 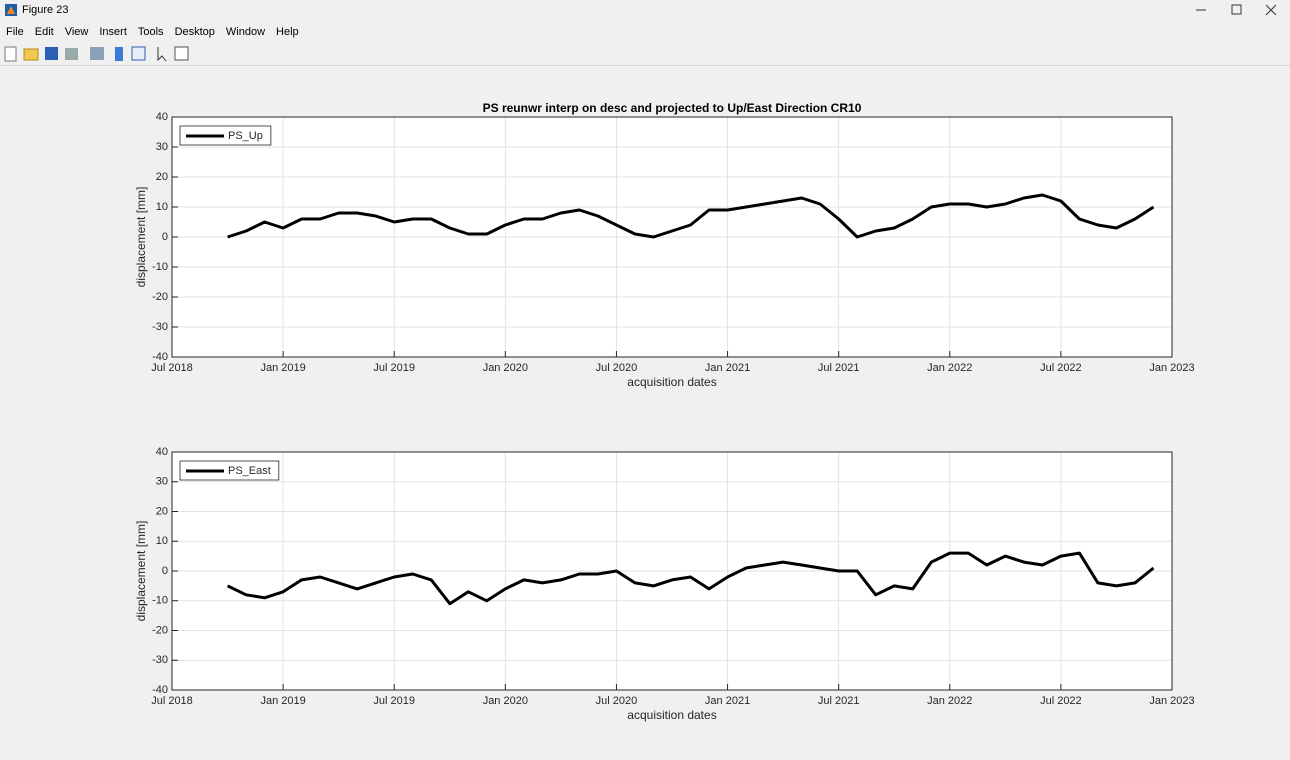 I want to click on property-icon, so click(x=181, y=53).